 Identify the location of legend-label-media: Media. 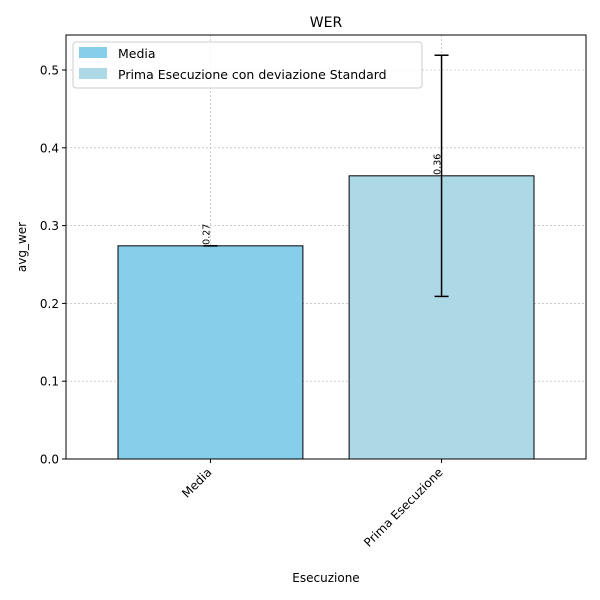
(137, 53).